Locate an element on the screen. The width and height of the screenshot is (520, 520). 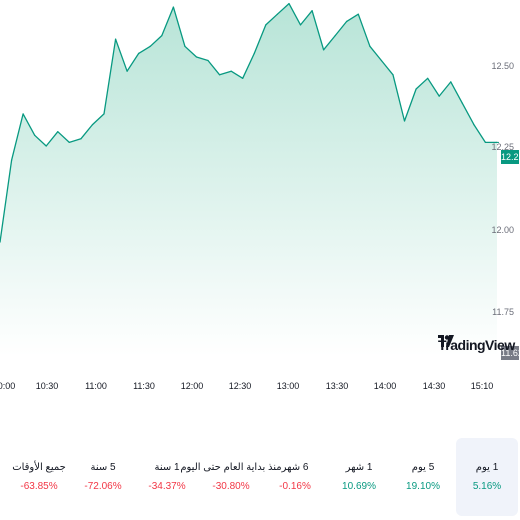
period-1-month: 1 شهر 10.69% is located at coordinates (359, 477).